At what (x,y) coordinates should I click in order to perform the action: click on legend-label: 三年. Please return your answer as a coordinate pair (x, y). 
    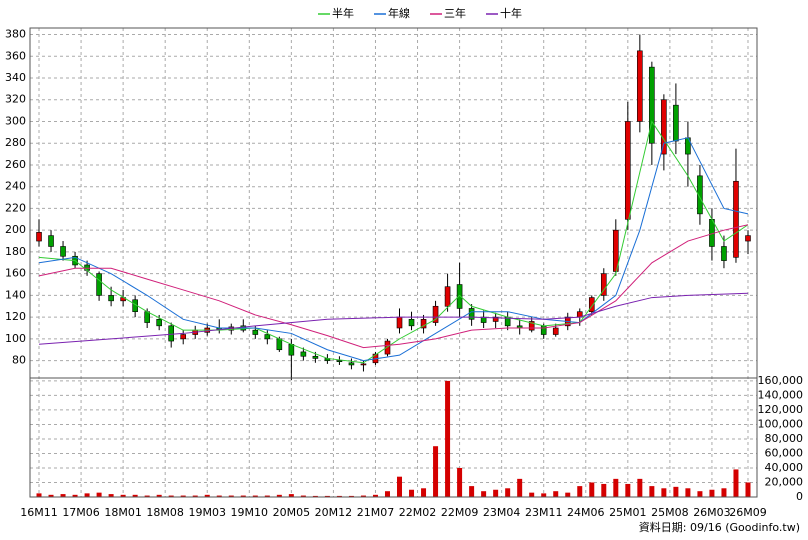
    Looking at the image, I should click on (455, 13).